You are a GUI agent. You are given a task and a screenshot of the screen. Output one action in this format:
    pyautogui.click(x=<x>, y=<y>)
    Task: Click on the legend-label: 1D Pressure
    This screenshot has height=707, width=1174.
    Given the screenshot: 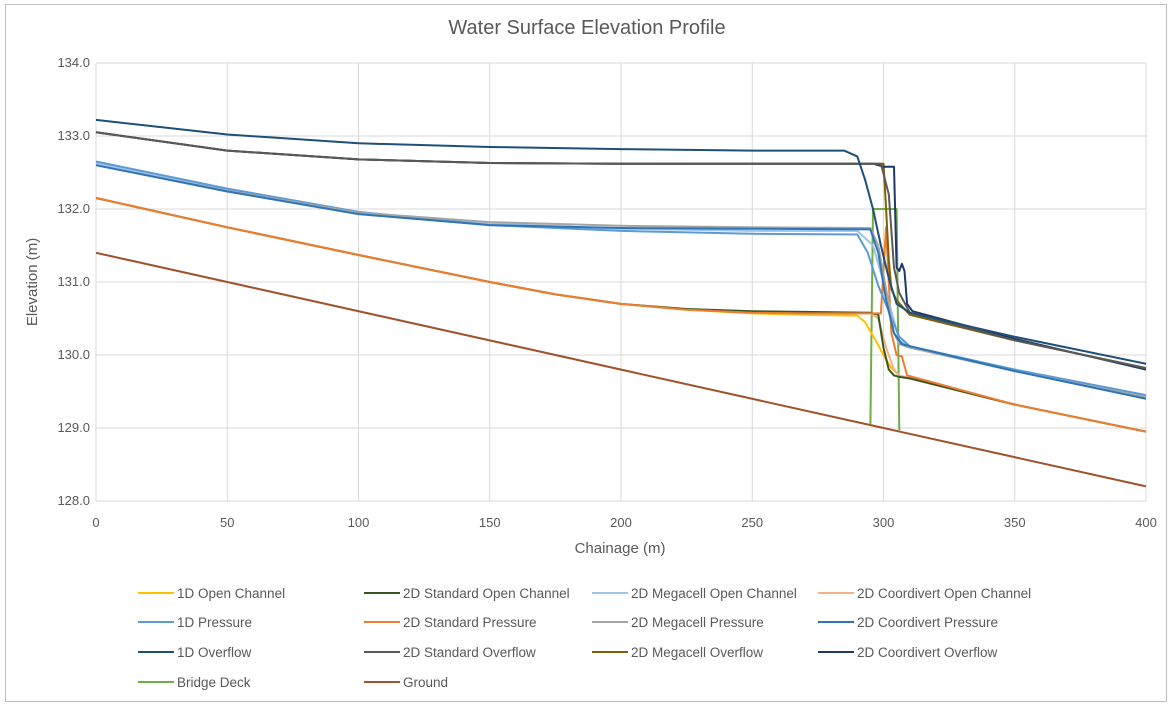 What is the action you would take?
    pyautogui.click(x=214, y=622)
    